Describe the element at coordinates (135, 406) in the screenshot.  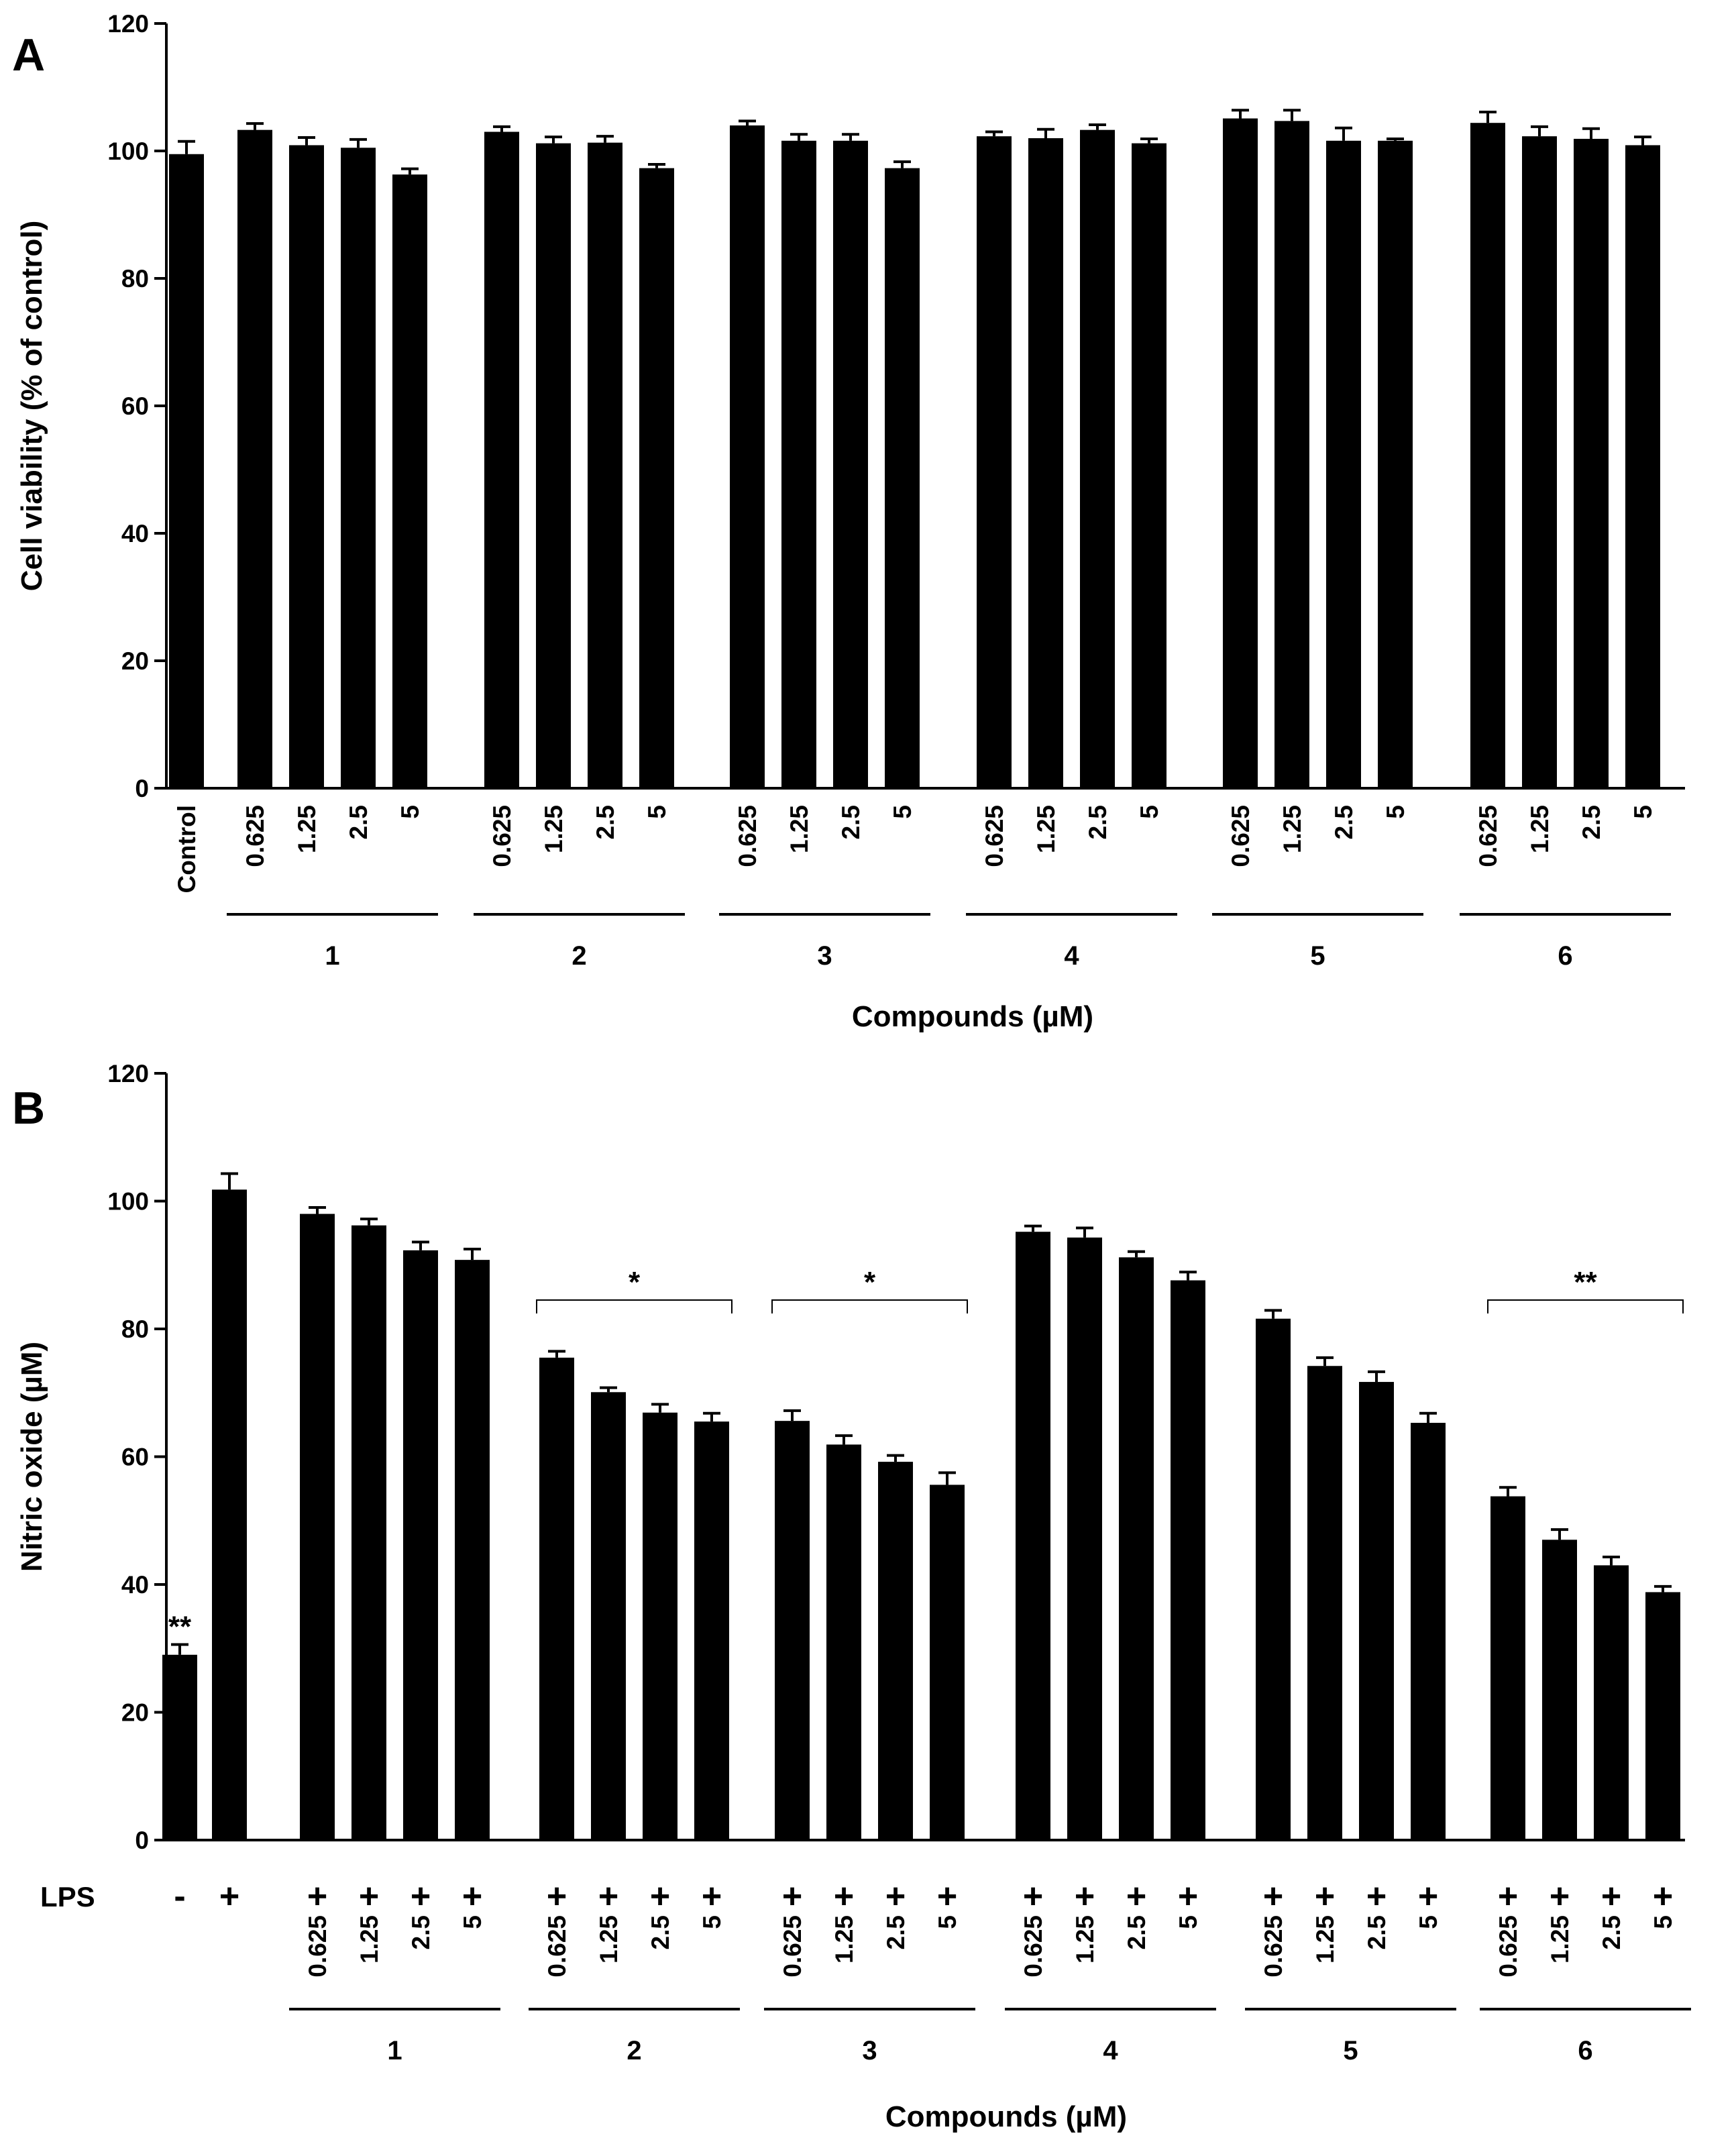
I see `y-tick-label-a: 60` at that location.